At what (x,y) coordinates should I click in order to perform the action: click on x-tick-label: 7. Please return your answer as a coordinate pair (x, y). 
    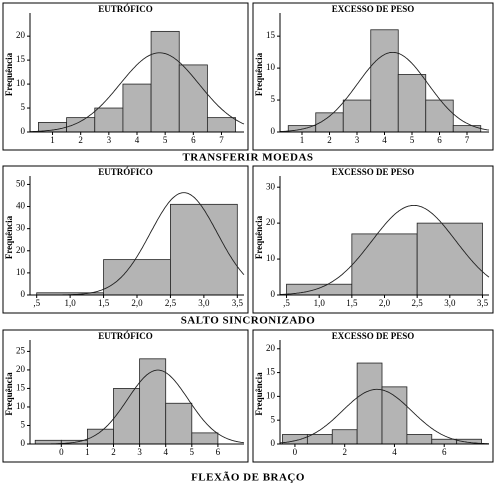
    Looking at the image, I should click on (221, 140).